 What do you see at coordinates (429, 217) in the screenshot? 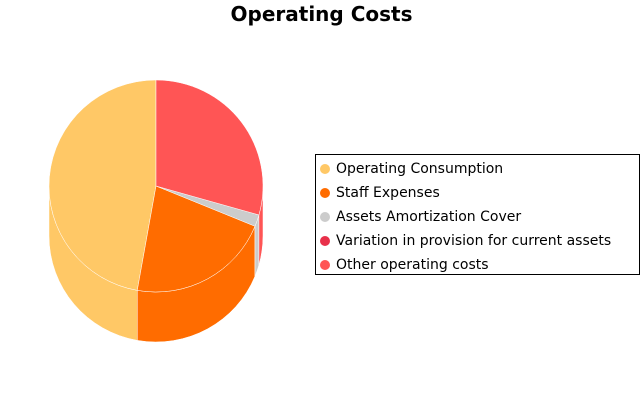
I see `legend-label: Assets Amortization Cover` at bounding box center [429, 217].